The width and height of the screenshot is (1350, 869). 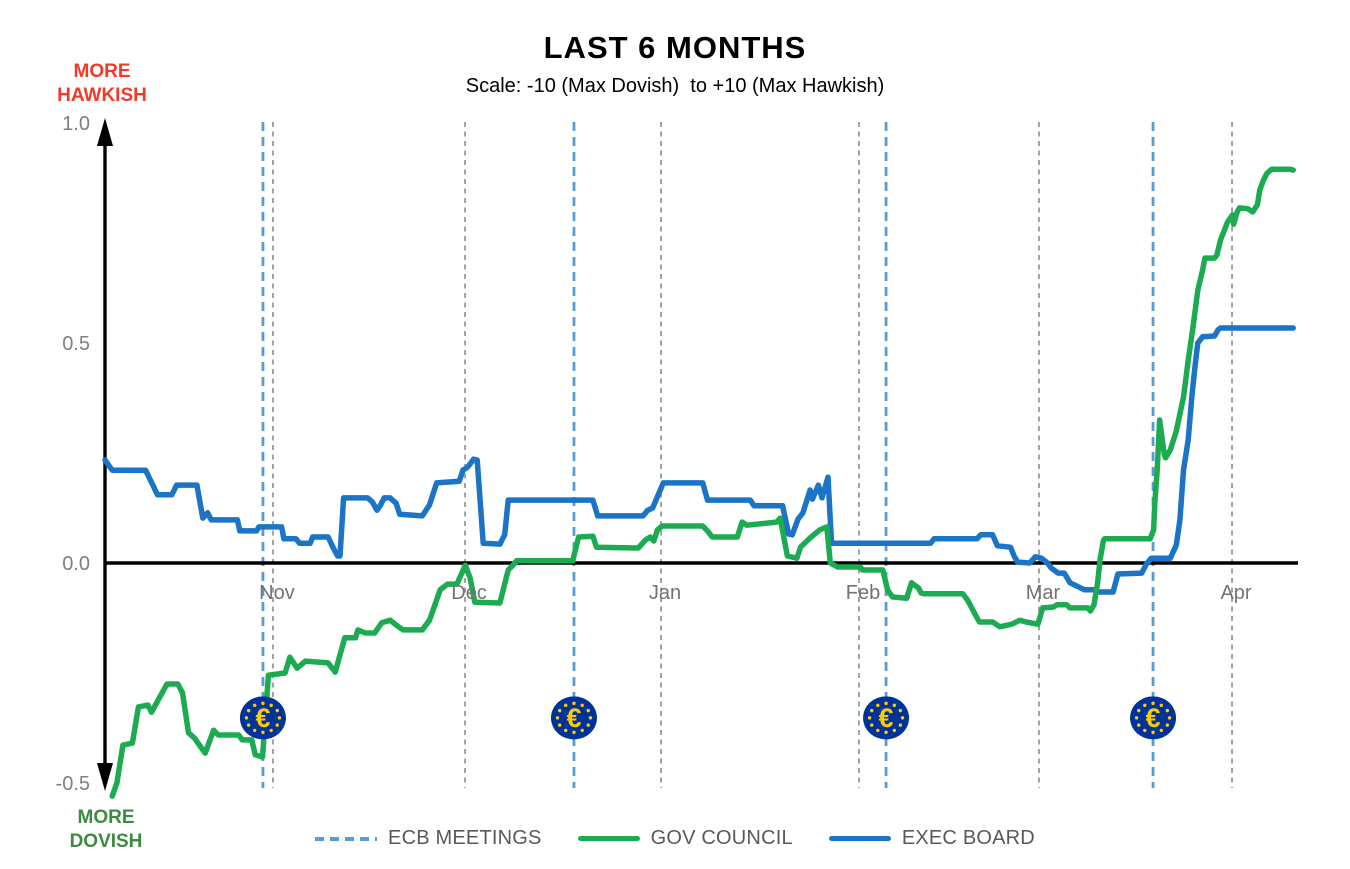 I want to click on legend-label: ECB MEETINGS, so click(x=465, y=838).